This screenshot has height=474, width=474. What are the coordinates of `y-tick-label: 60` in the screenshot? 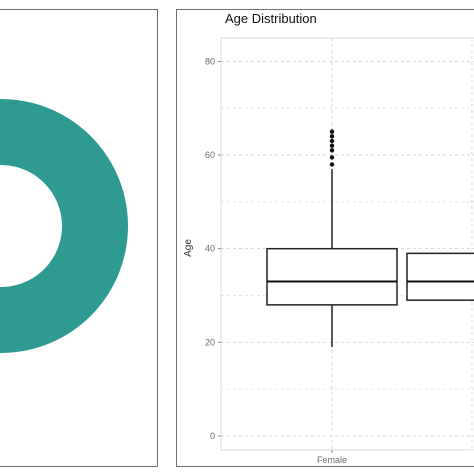 It's located at (210, 155).